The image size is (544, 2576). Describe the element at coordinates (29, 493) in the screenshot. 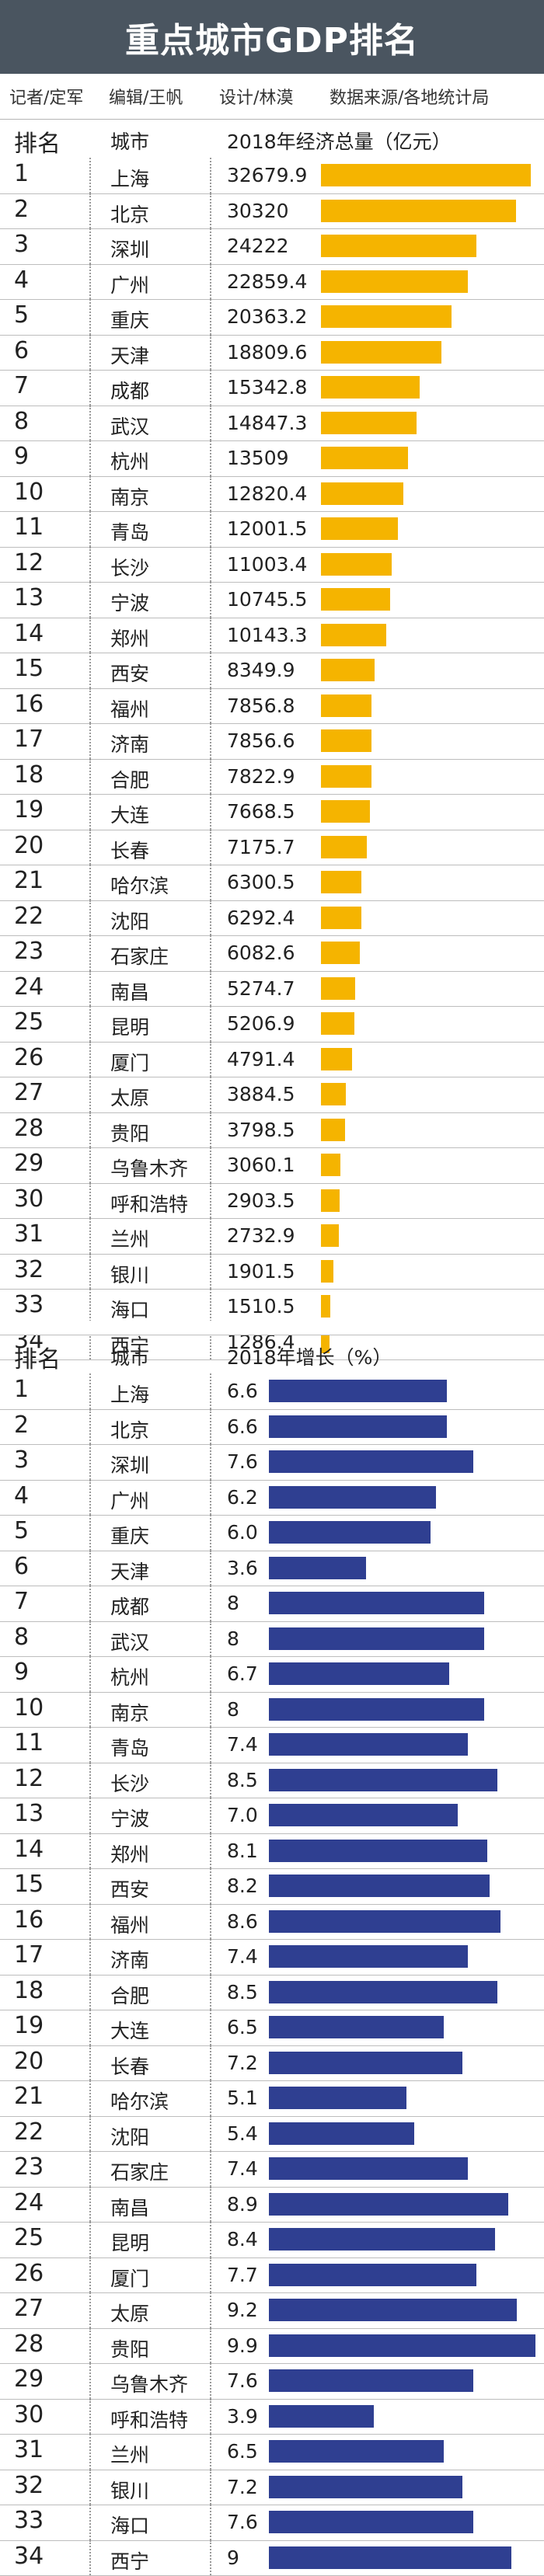

I see `rank-label: 10` at that location.